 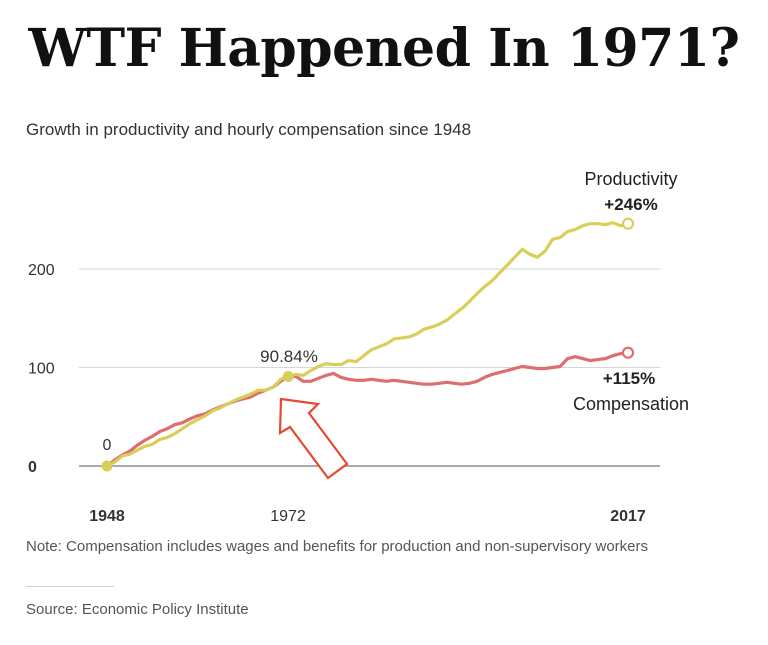 I want to click on divider, so click(x=70, y=586).